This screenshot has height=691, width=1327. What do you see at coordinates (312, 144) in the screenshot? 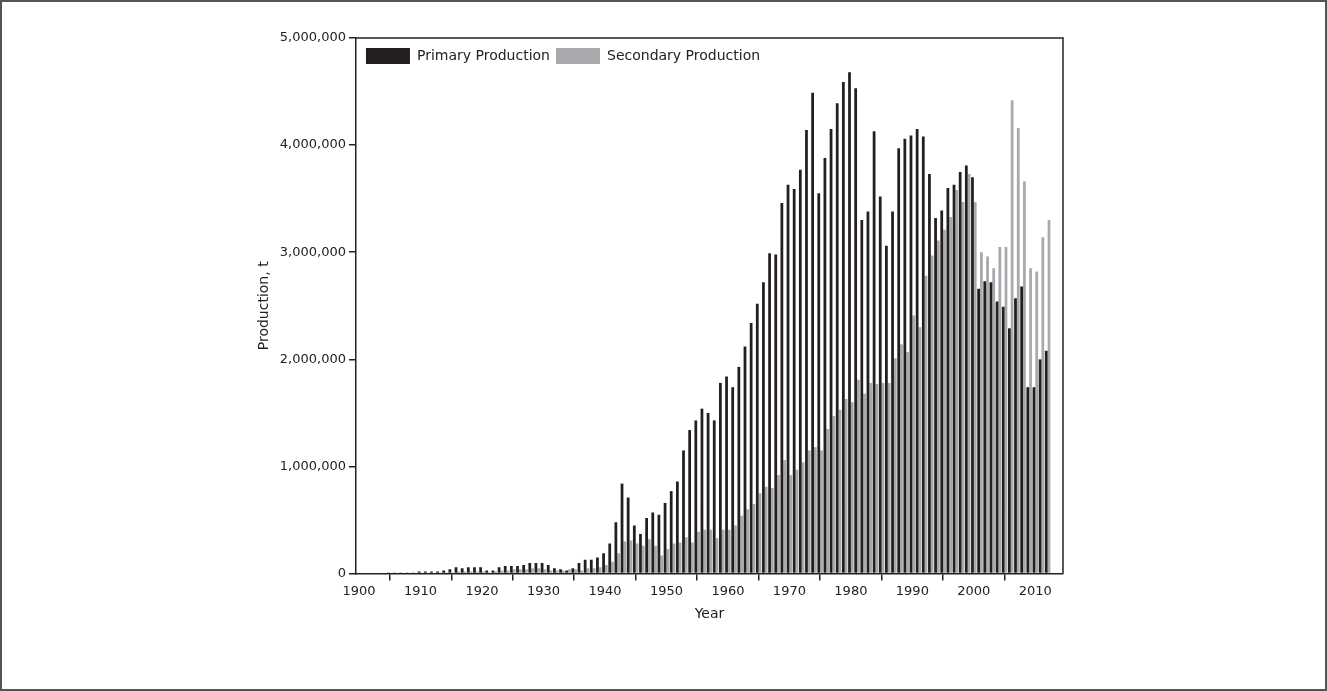
I see `y-tick-label: 4,000,000` at bounding box center [312, 144].